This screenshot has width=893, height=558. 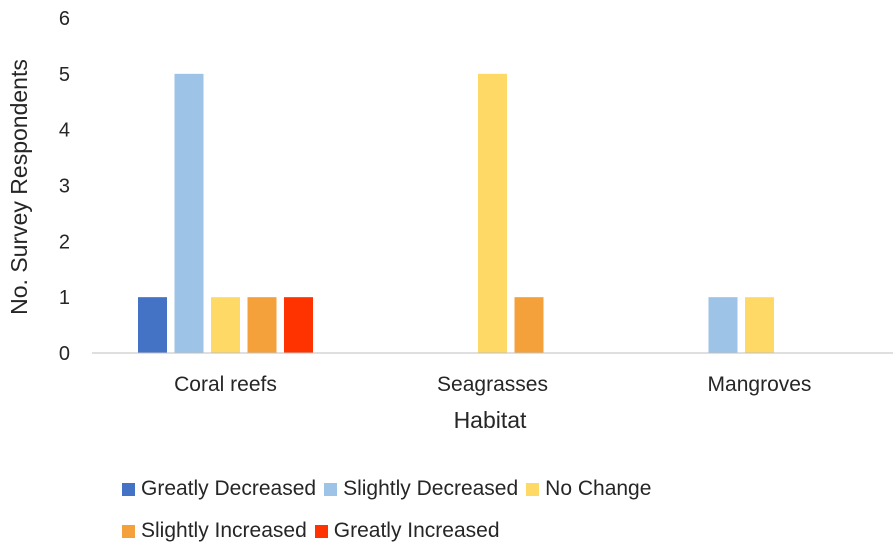 I want to click on bar-slightly-increased-seagrasses, so click(x=529, y=325).